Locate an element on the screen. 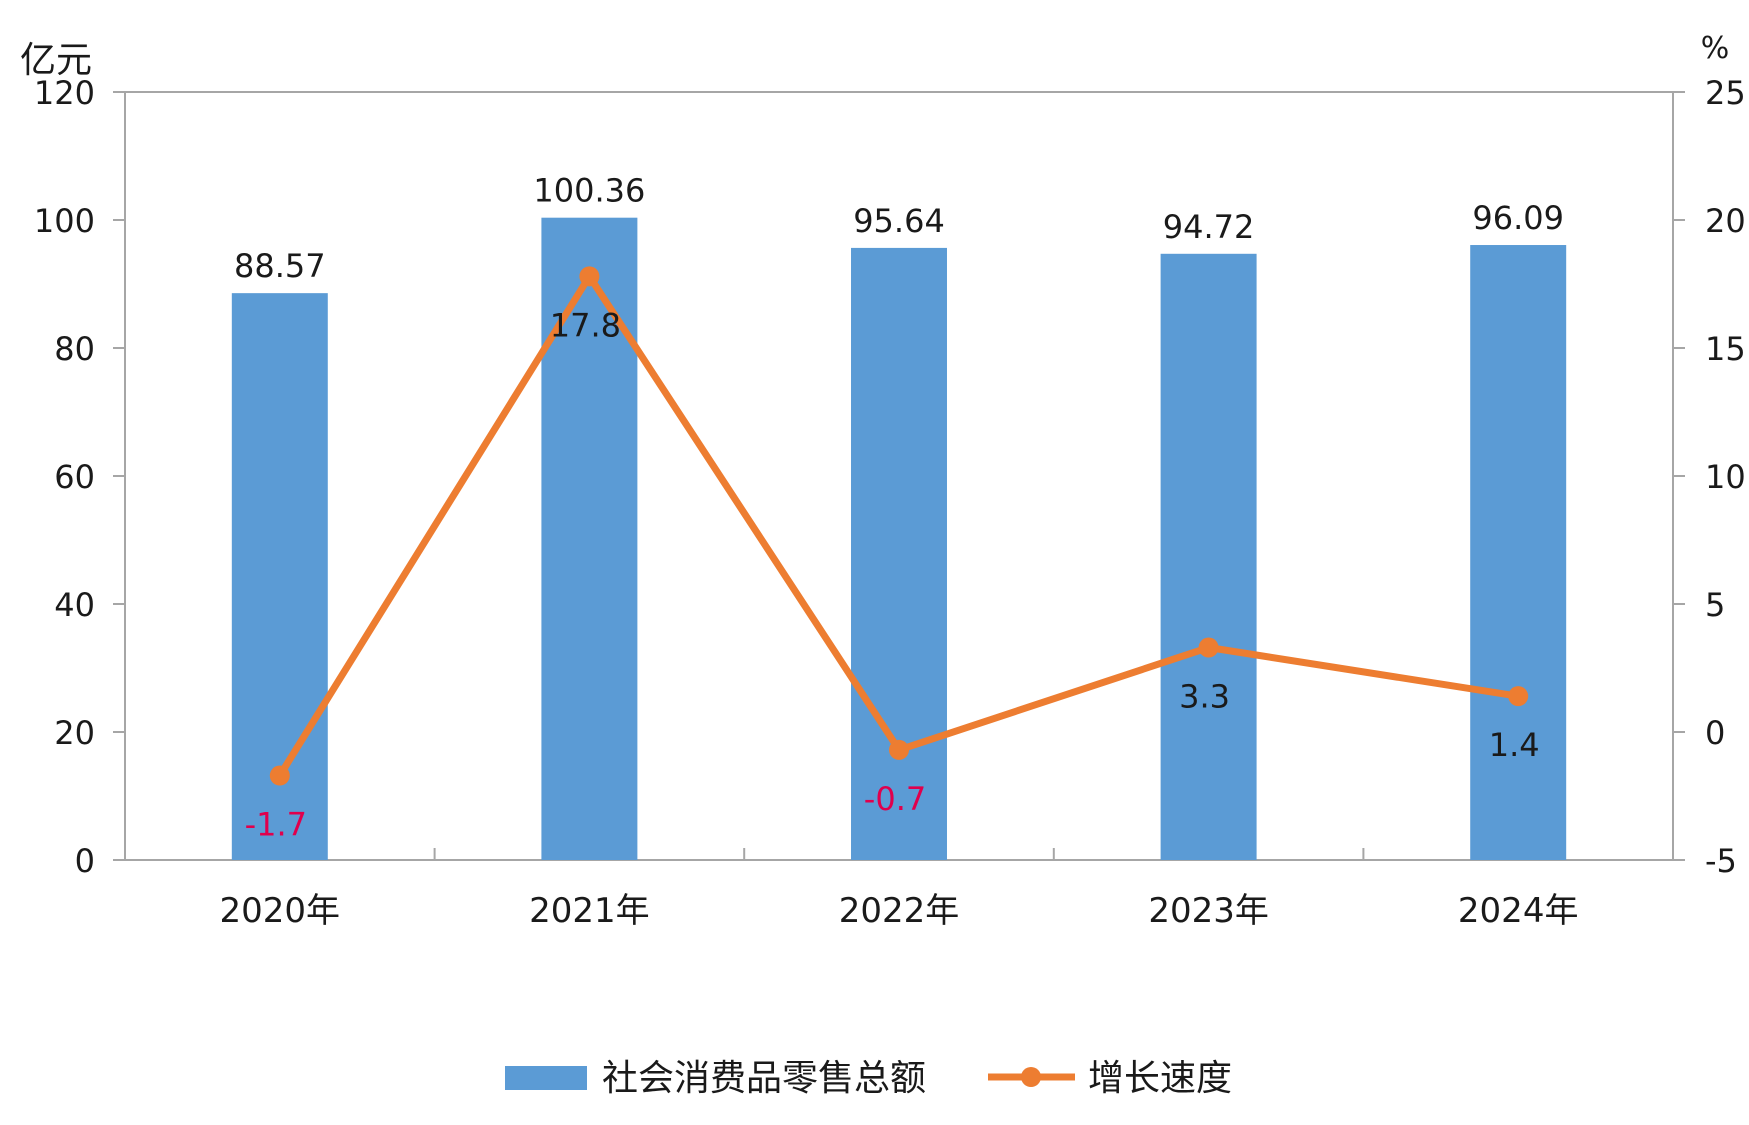  y-right-tick-label: -5 is located at coordinates (1721, 861).